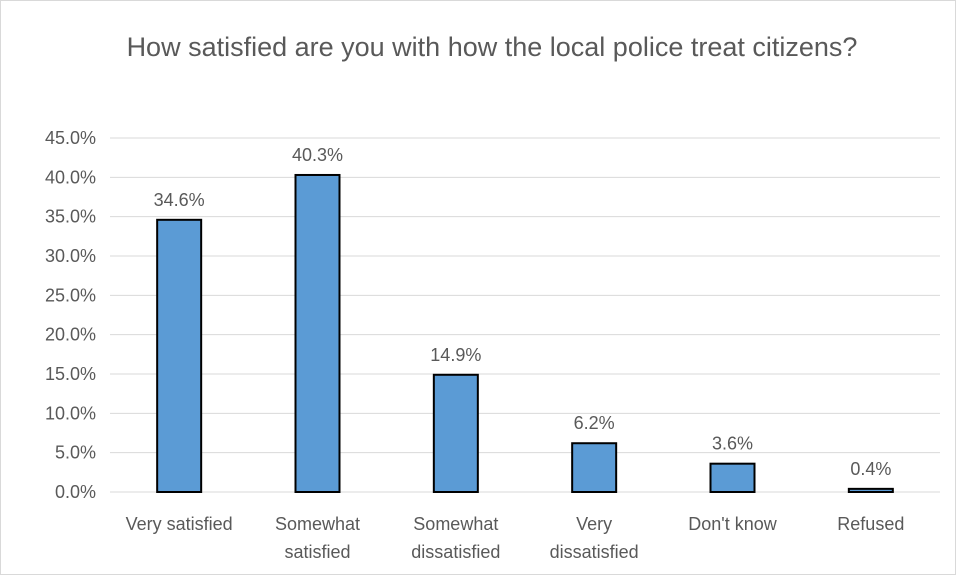 This screenshot has width=956, height=575. I want to click on data-label: 40.3%, so click(317, 155).